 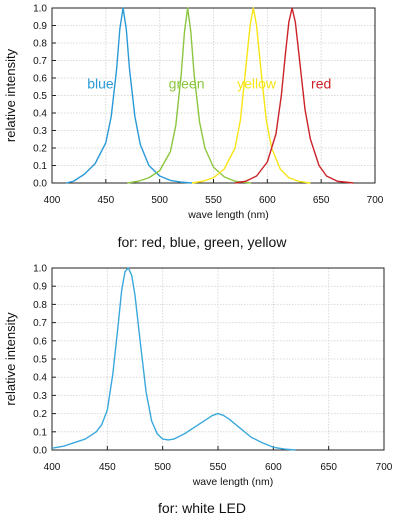 I want to click on series-line-yellow, so click(x=251, y=95).